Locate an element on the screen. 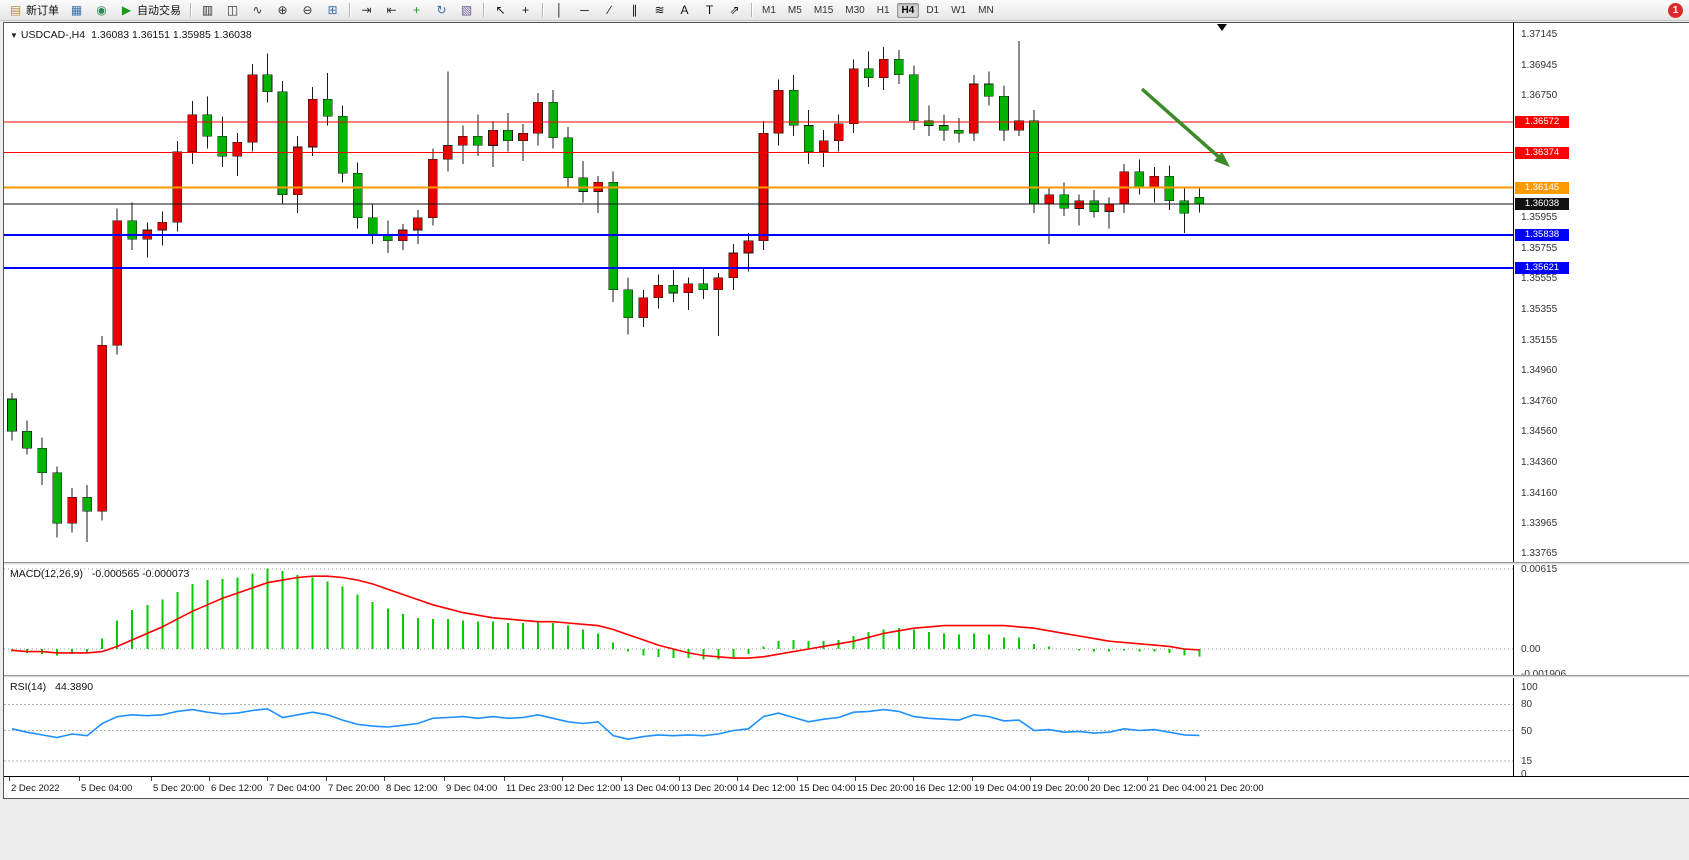 This screenshot has width=1689, height=860. chevron-down-icon: ▼ is located at coordinates (14, 35).